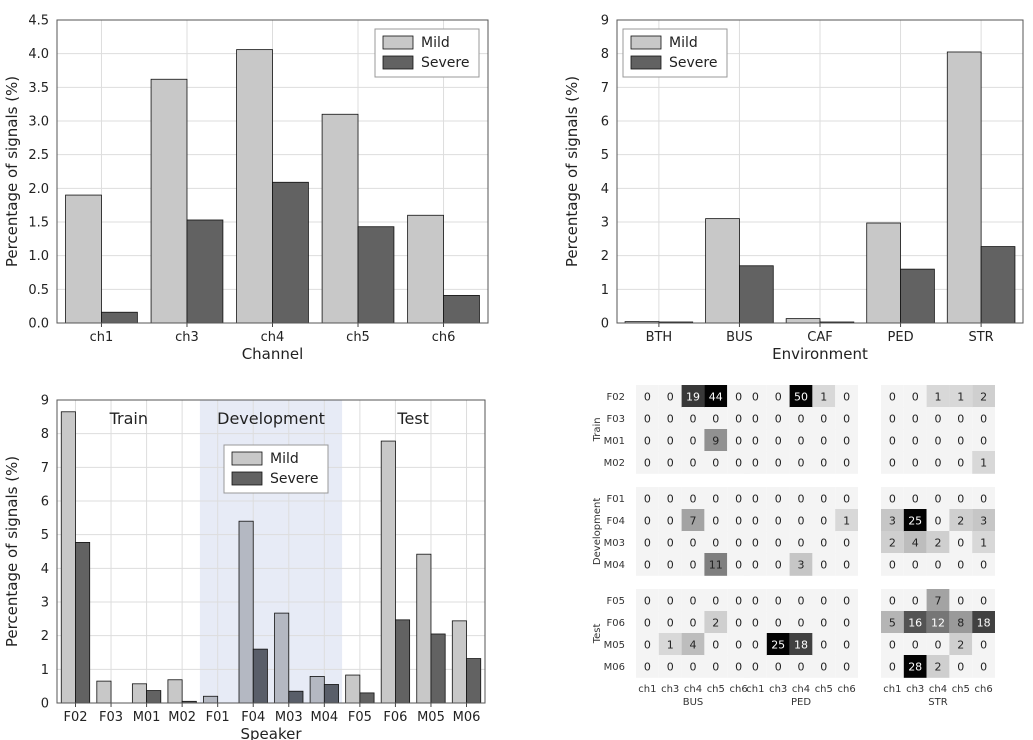 Image resolution: width=1033 pixels, height=740 pixels. What do you see at coordinates (38, 122) in the screenshot?
I see `y-tick-label: 3.0` at bounding box center [38, 122].